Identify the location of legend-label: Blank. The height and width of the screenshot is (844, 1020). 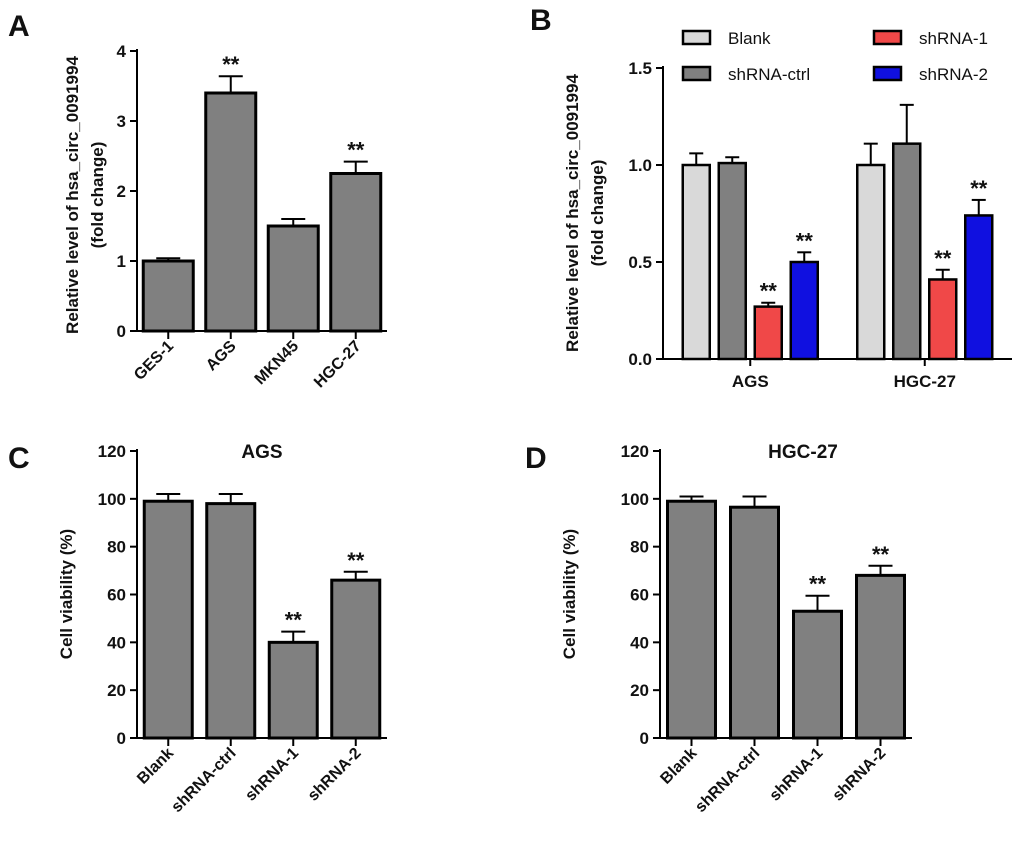
(749, 38).